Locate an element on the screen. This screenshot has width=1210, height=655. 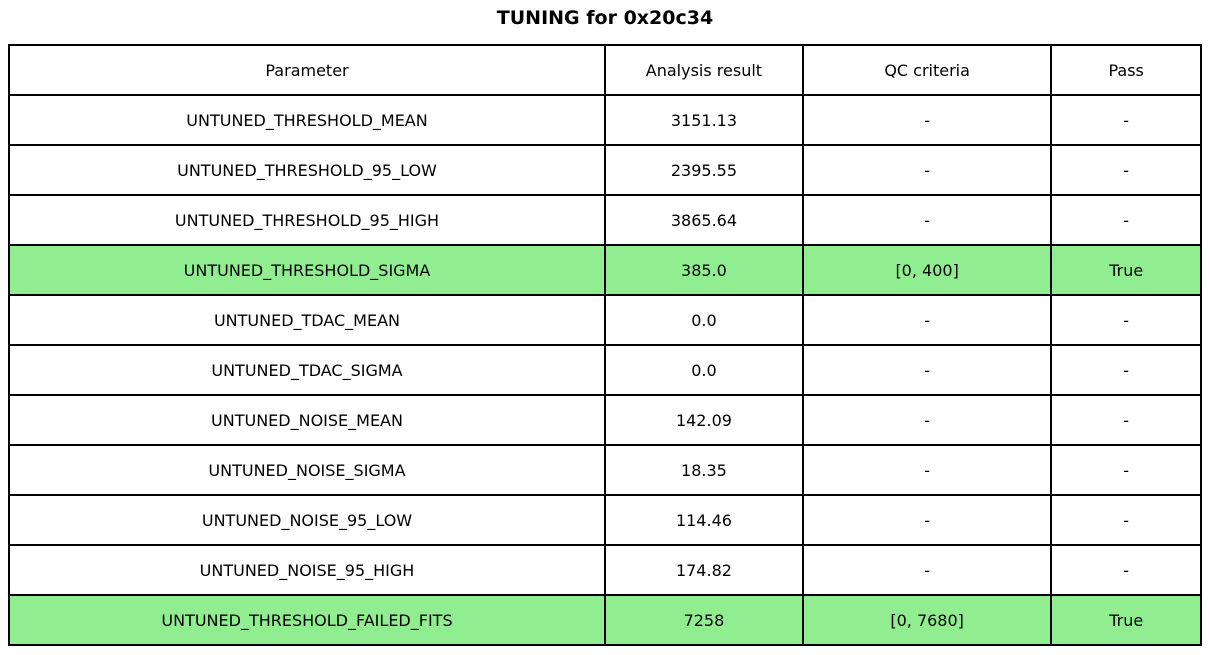
parameter-cell: UNTUNED_NOISE_95_HIGH is located at coordinates (307, 570).